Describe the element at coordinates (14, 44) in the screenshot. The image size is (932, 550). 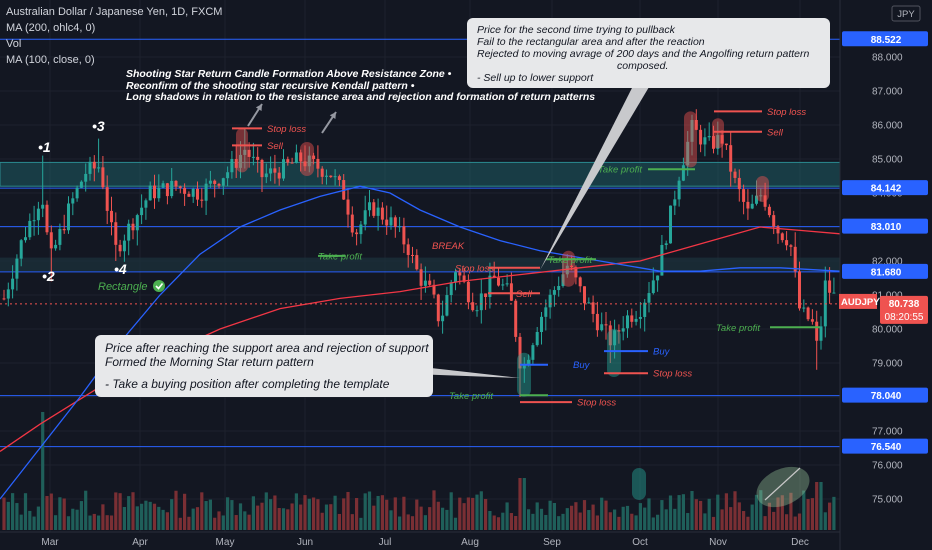
I see `volume-legend: Vol` at that location.